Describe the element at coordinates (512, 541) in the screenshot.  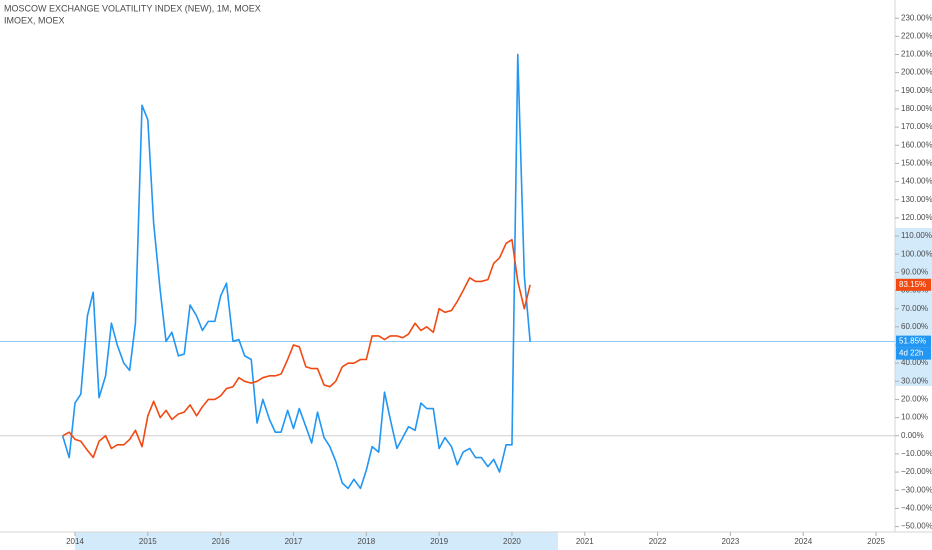
I see `x-tick-label: 2020` at that location.